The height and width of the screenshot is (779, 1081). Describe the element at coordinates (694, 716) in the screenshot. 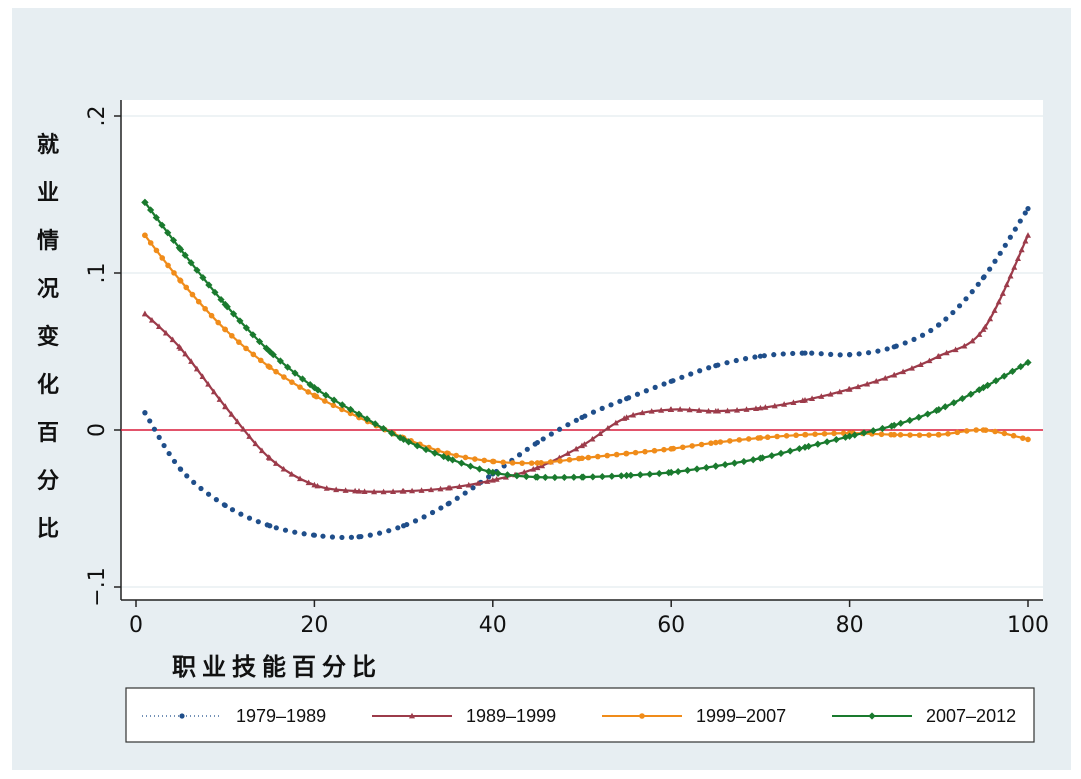

I see `legend-entry: 1999–2007` at that location.